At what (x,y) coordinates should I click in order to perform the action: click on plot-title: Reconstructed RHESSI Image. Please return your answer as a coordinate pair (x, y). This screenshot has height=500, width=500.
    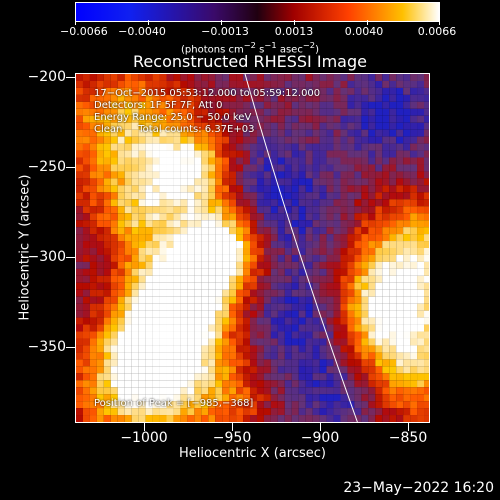
    Looking at the image, I should click on (250, 61).